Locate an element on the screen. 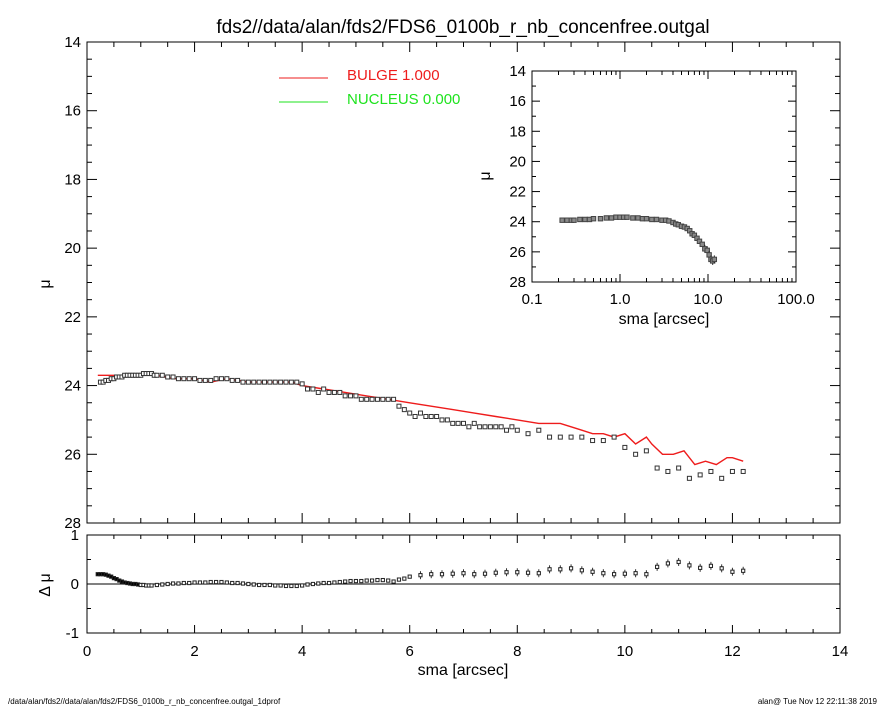 The width and height of the screenshot is (885, 708). x-tick-label: 4 is located at coordinates (302, 651).